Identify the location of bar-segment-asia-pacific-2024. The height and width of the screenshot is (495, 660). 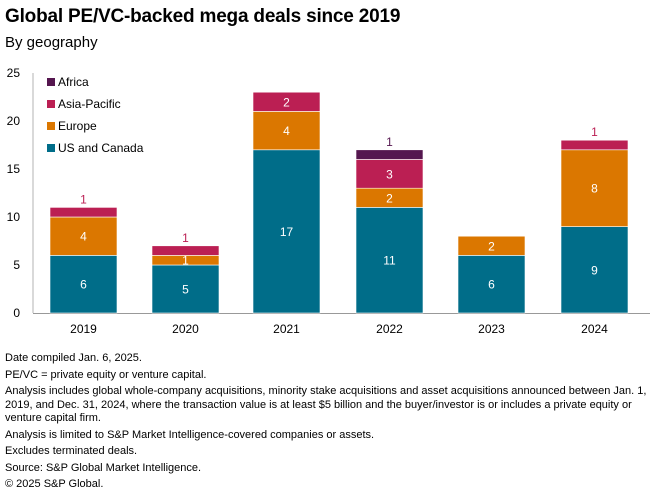
(594, 145).